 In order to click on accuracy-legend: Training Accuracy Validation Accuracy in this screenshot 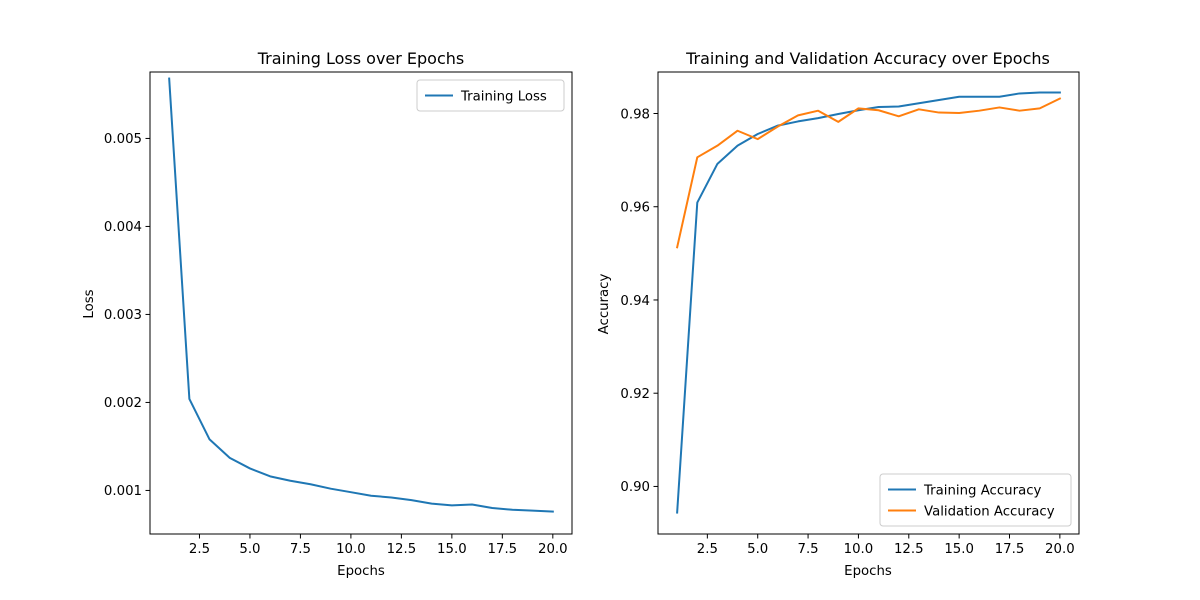, I will do `click(975, 500)`.